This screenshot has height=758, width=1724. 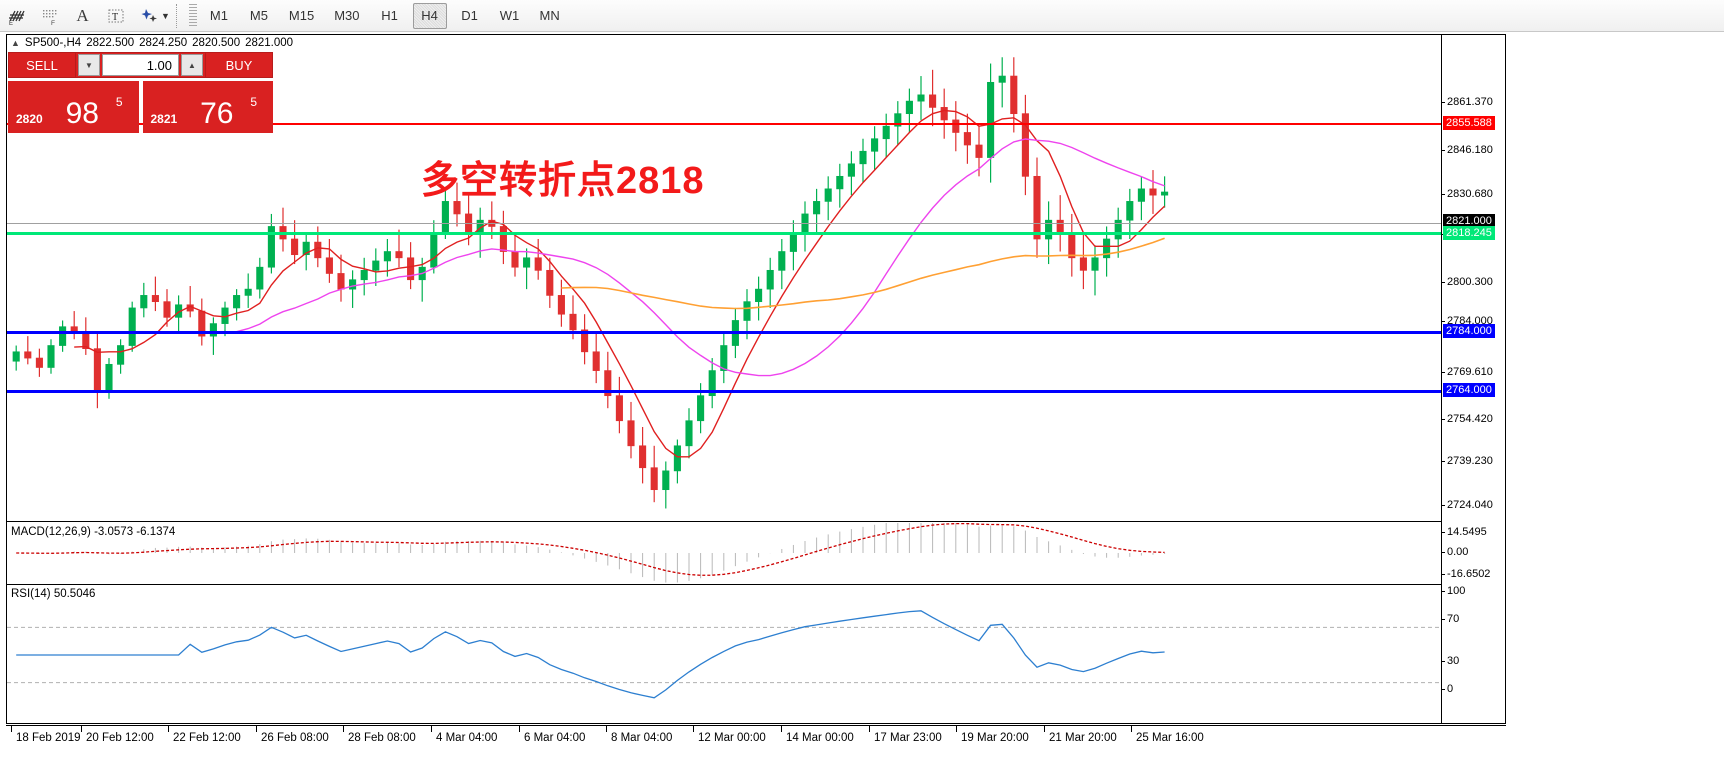 What do you see at coordinates (729, 735) in the screenshot?
I see `time-label: 12 Mar 00:00` at bounding box center [729, 735].